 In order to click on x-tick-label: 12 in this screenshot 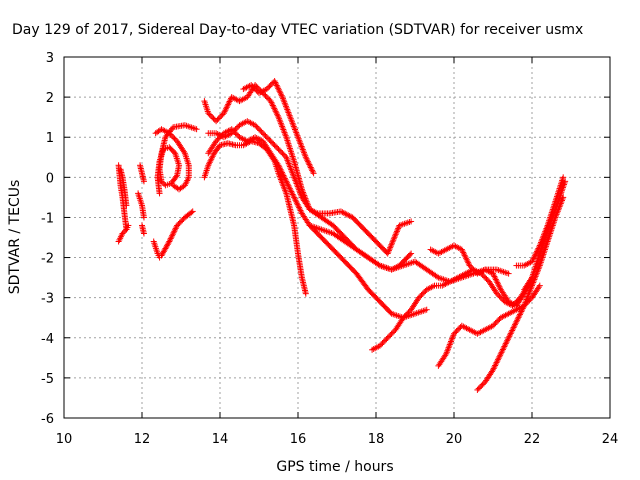, I will do `click(142, 439)`.